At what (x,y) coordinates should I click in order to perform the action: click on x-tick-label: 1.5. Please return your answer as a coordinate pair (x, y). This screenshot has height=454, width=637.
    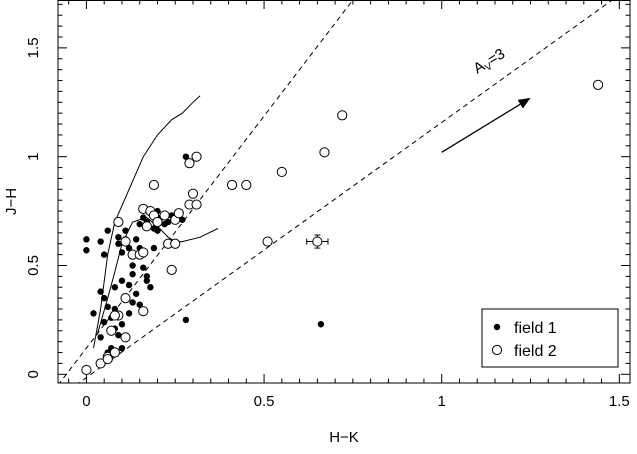
    Looking at the image, I should click on (619, 401).